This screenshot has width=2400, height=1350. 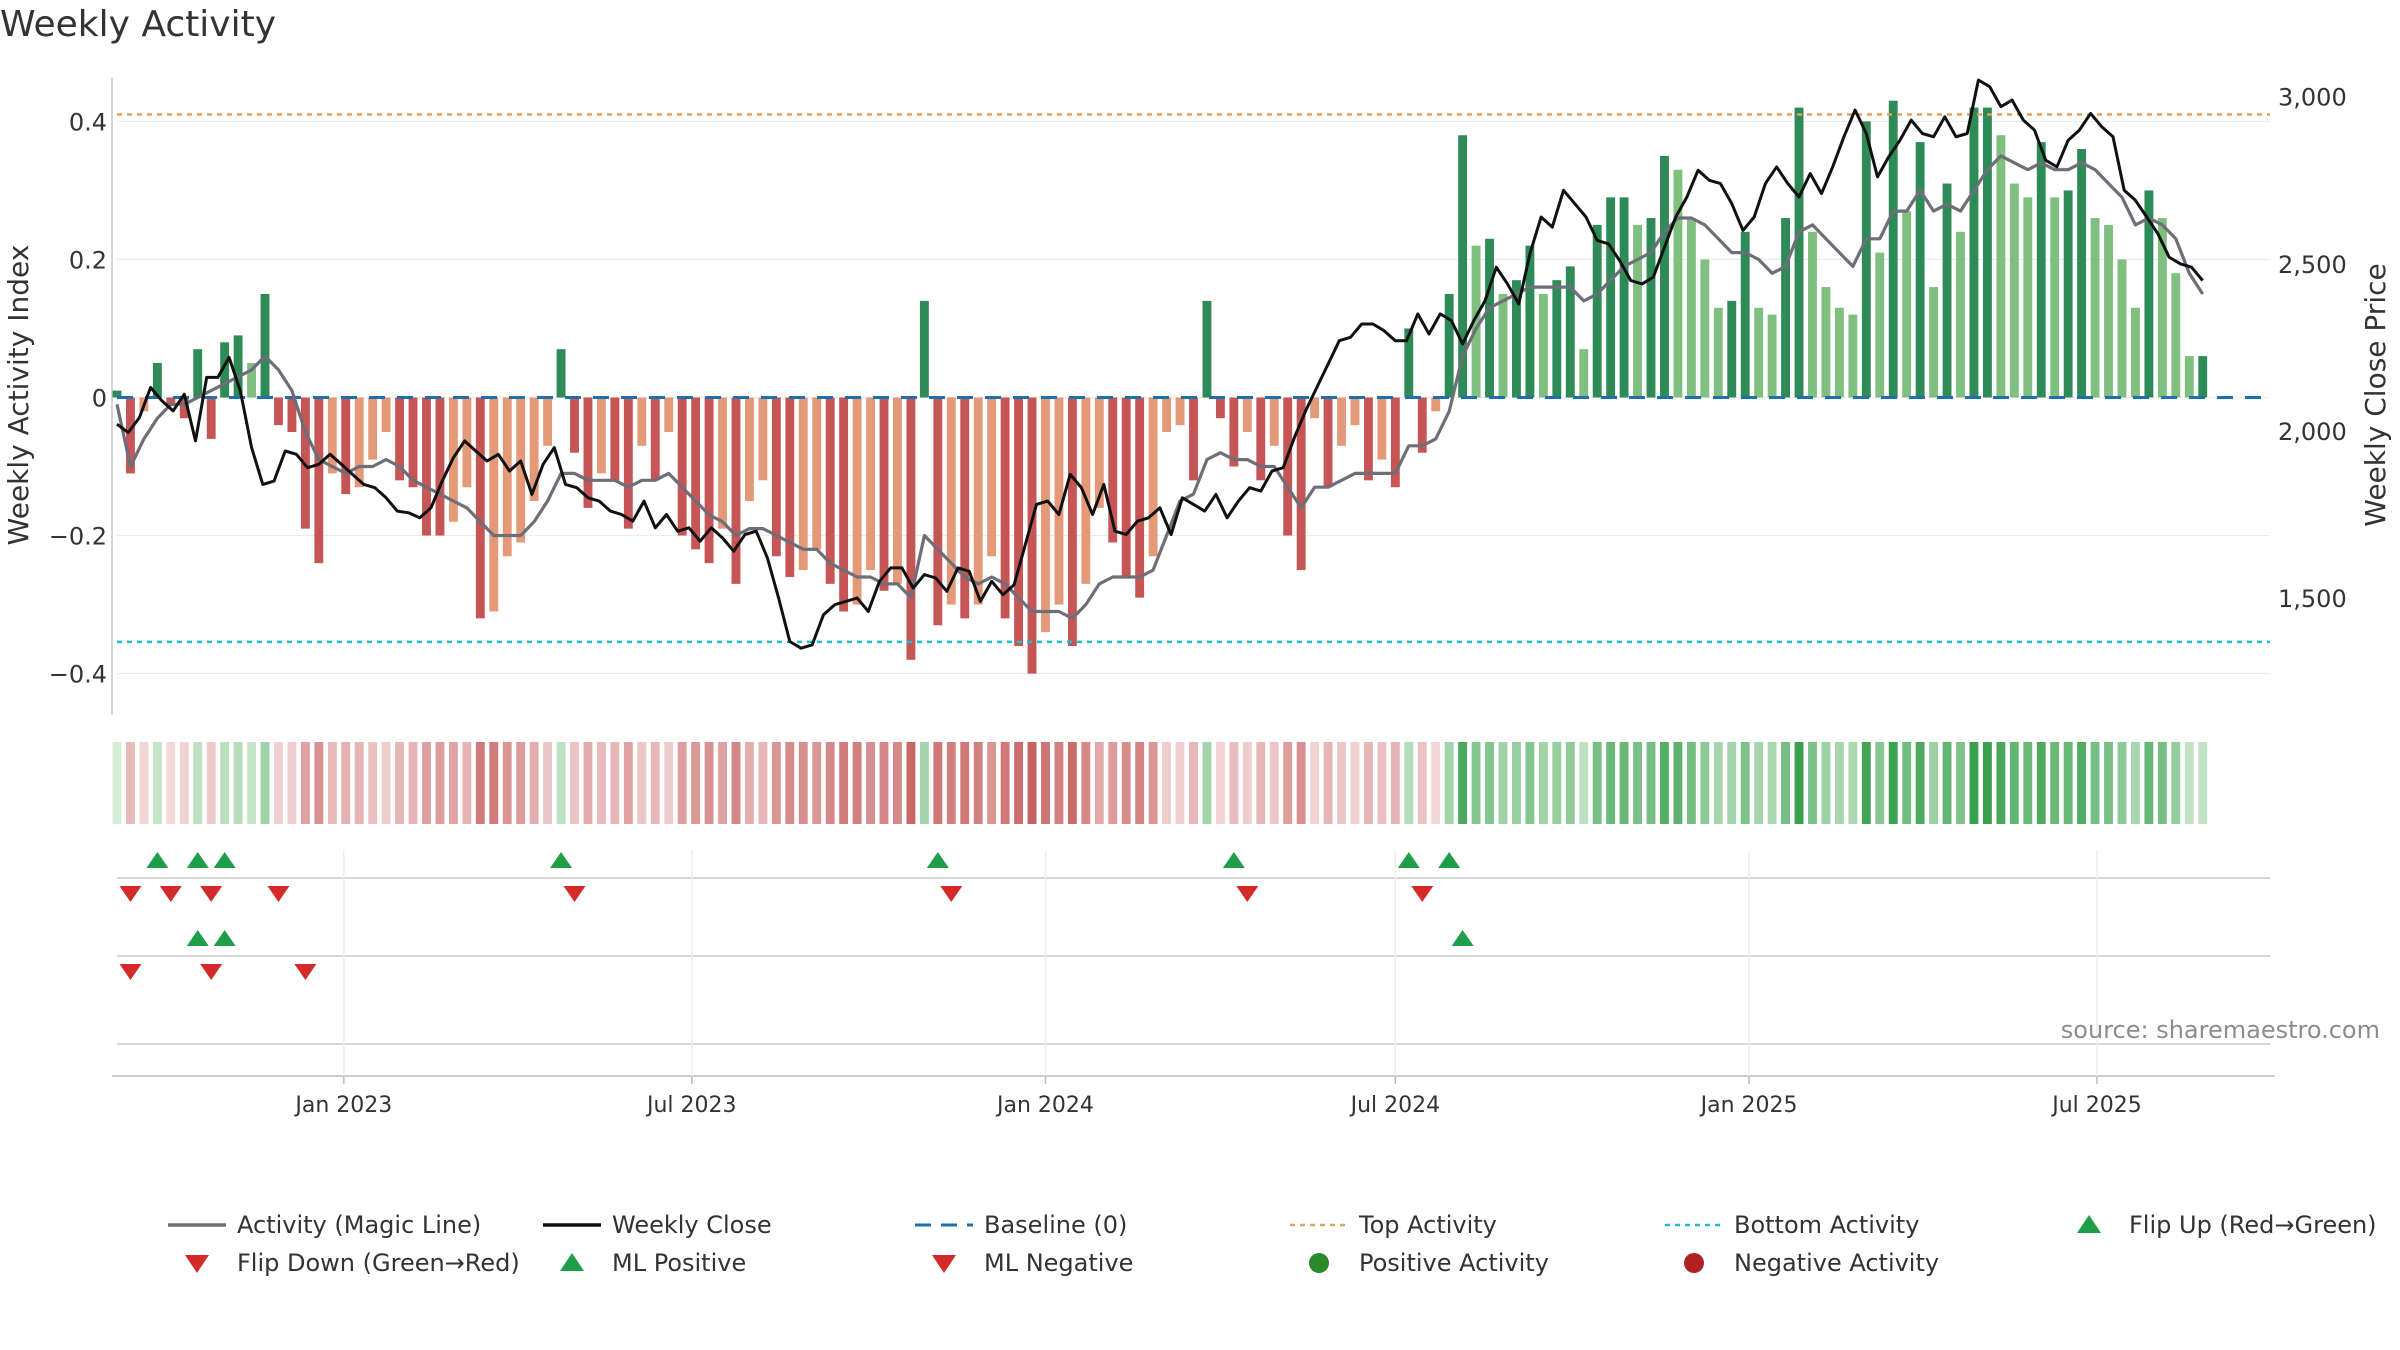 I want to click on chart-title: Weekly Activity, so click(x=138, y=24).